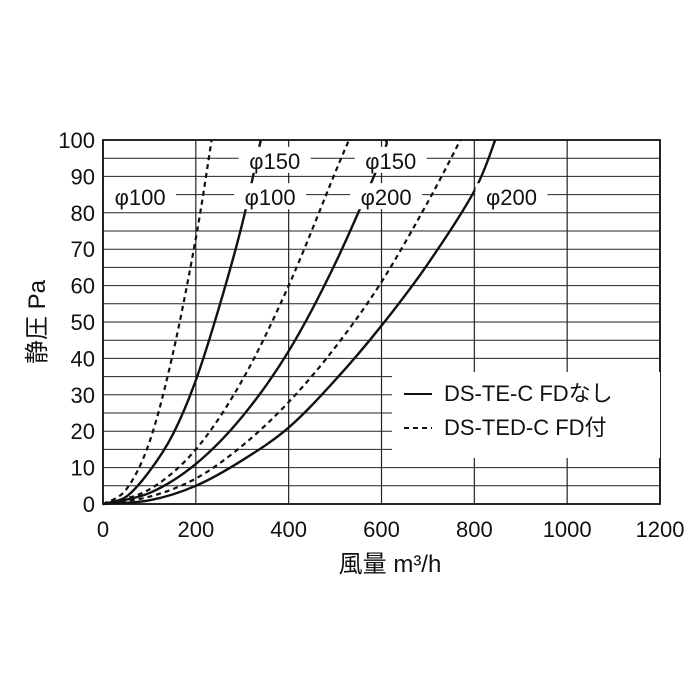 This screenshot has height=700, width=700. What do you see at coordinates (381, 529) in the screenshot?
I see `x-tick-label: 600` at bounding box center [381, 529].